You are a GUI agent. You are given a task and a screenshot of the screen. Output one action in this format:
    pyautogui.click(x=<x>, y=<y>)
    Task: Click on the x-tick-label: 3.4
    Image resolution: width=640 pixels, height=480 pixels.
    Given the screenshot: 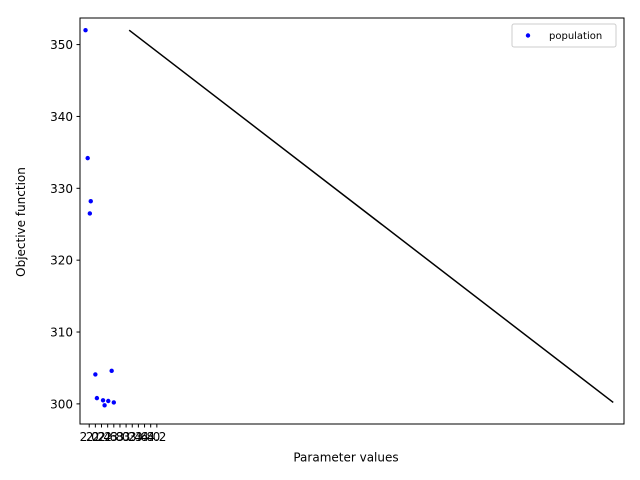 What is the action you would take?
    pyautogui.click(x=132, y=437)
    